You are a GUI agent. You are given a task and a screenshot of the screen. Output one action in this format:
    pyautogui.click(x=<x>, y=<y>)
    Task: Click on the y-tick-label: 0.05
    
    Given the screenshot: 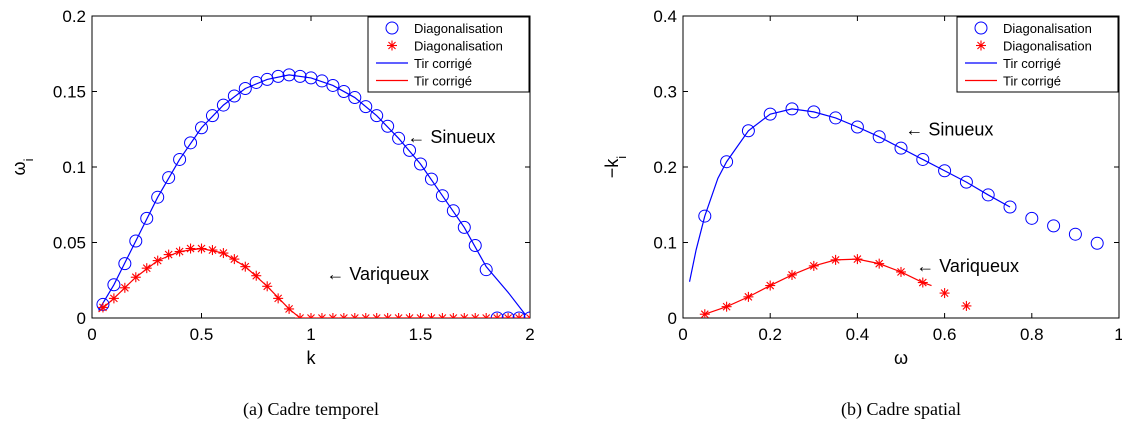 What is the action you would take?
    pyautogui.click(x=69, y=243)
    